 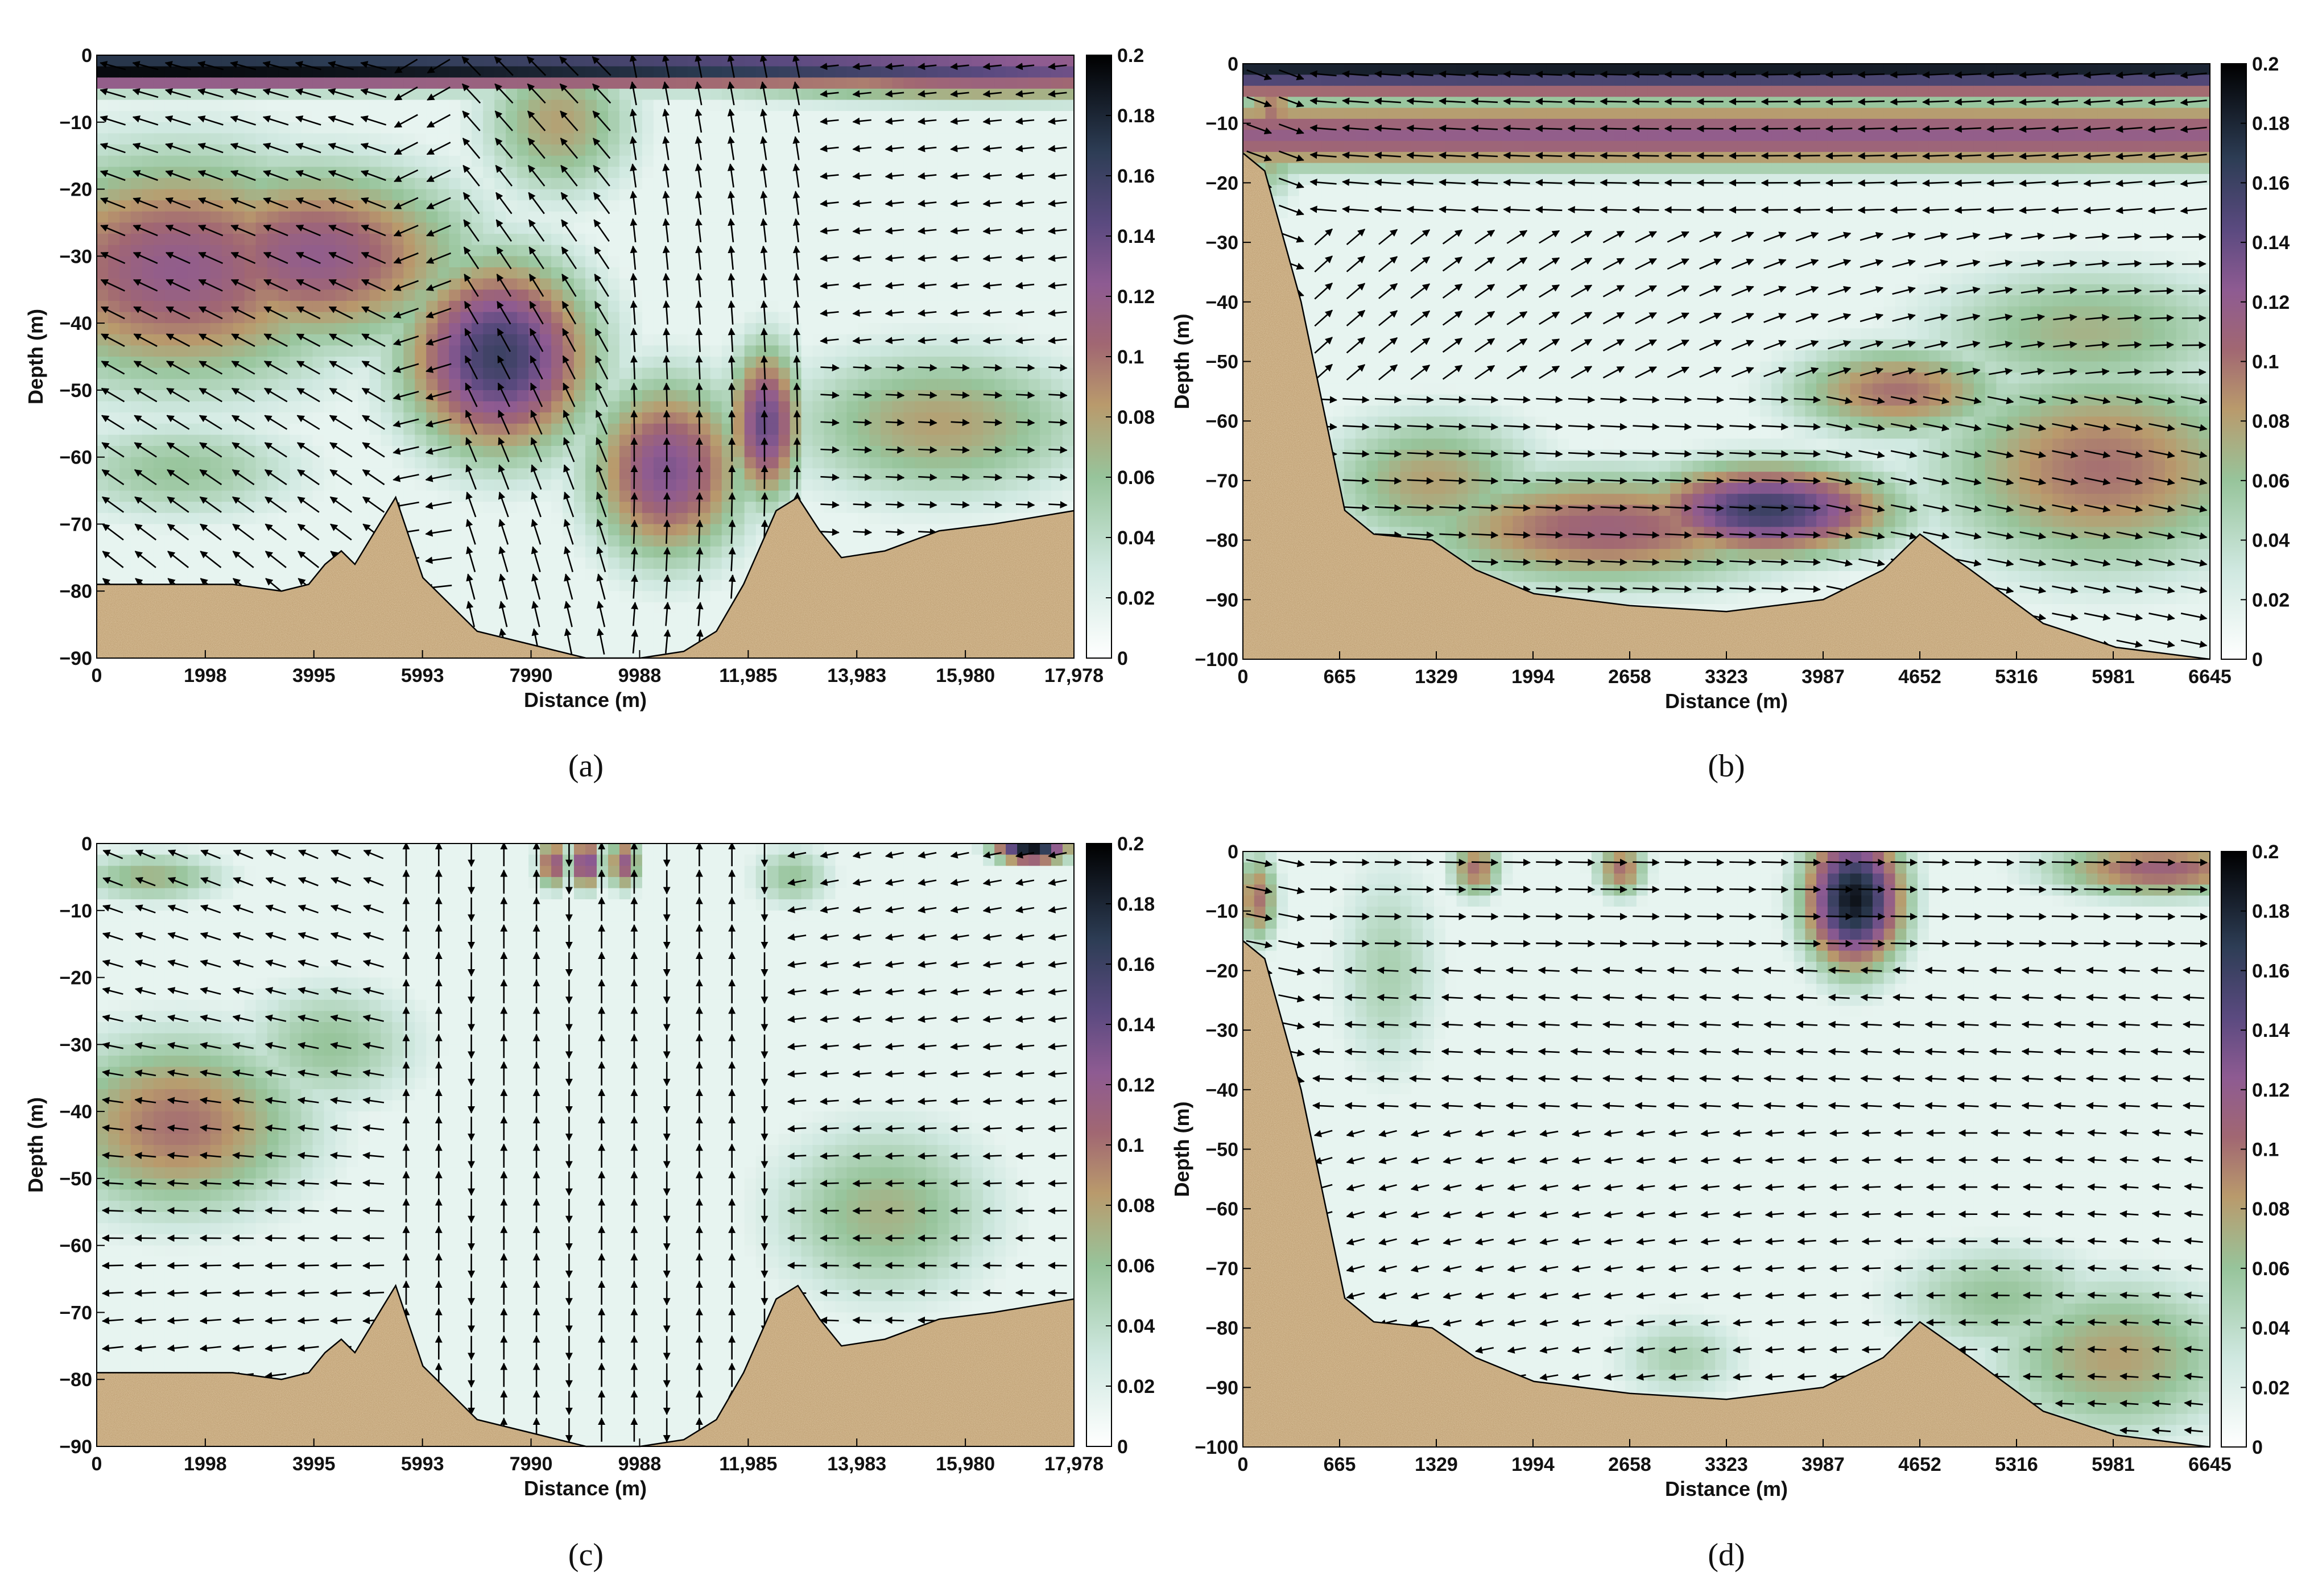 I want to click on colorbar-tick-label: 0.16, so click(x=2271, y=183).